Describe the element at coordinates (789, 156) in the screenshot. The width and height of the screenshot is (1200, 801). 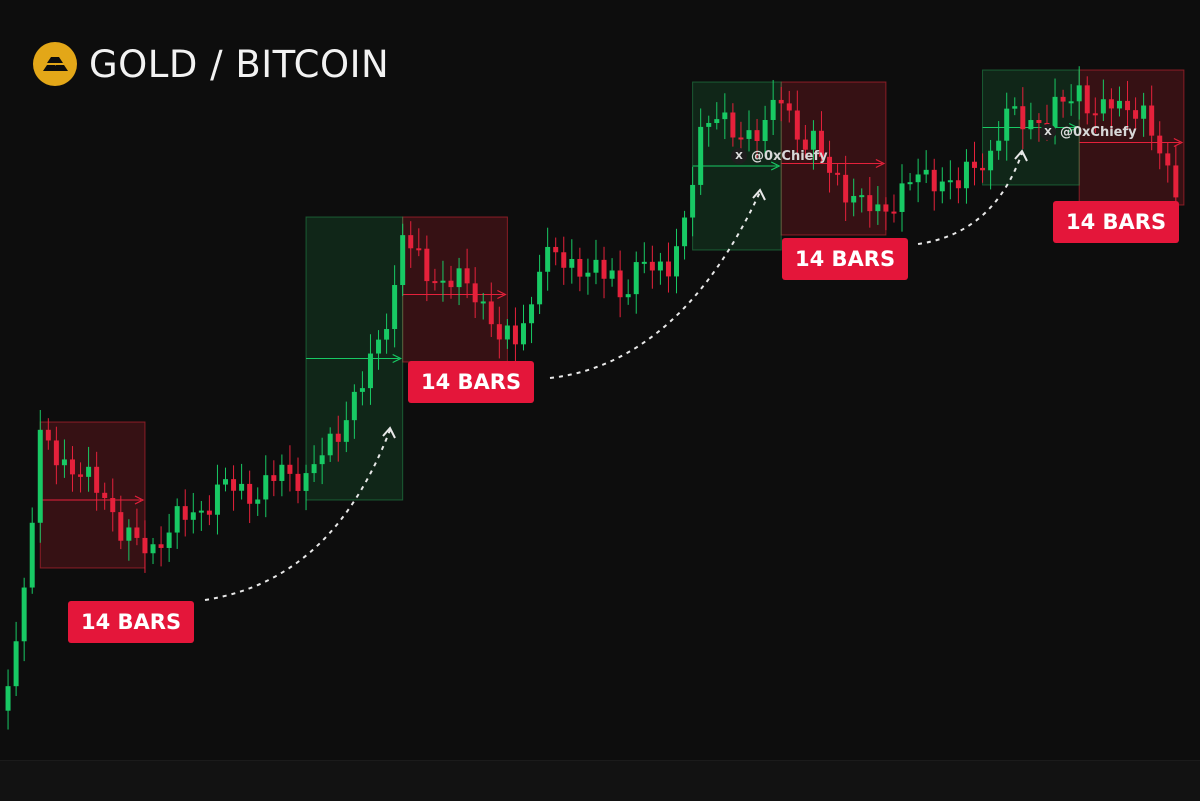
I see `watermark-handle: @0xChiefy` at that location.